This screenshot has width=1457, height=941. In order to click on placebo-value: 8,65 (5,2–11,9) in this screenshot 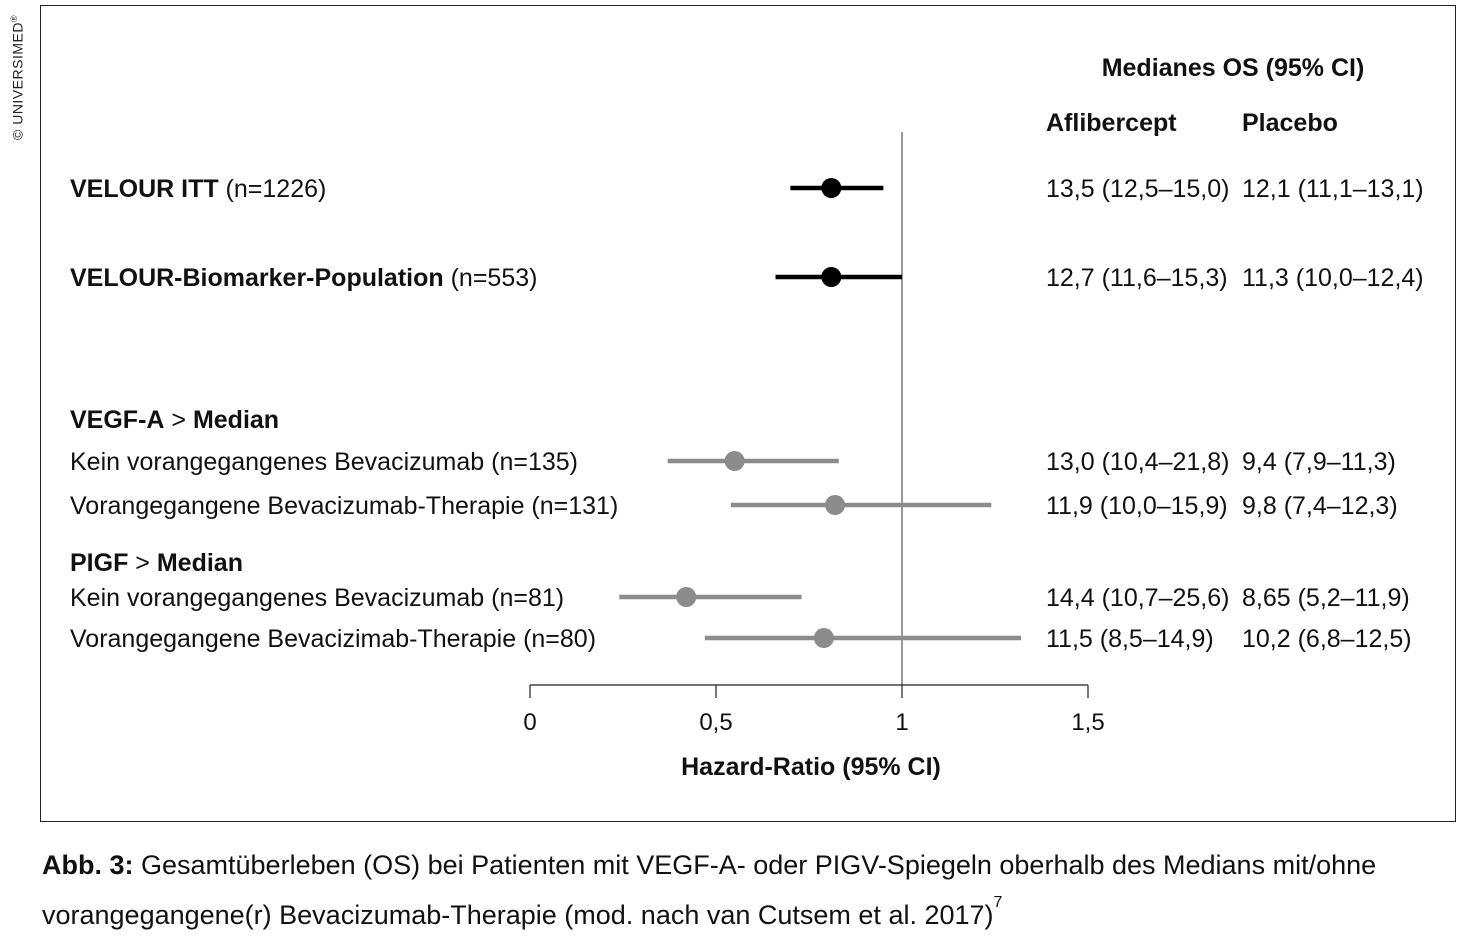, I will do `click(1326, 598)`.